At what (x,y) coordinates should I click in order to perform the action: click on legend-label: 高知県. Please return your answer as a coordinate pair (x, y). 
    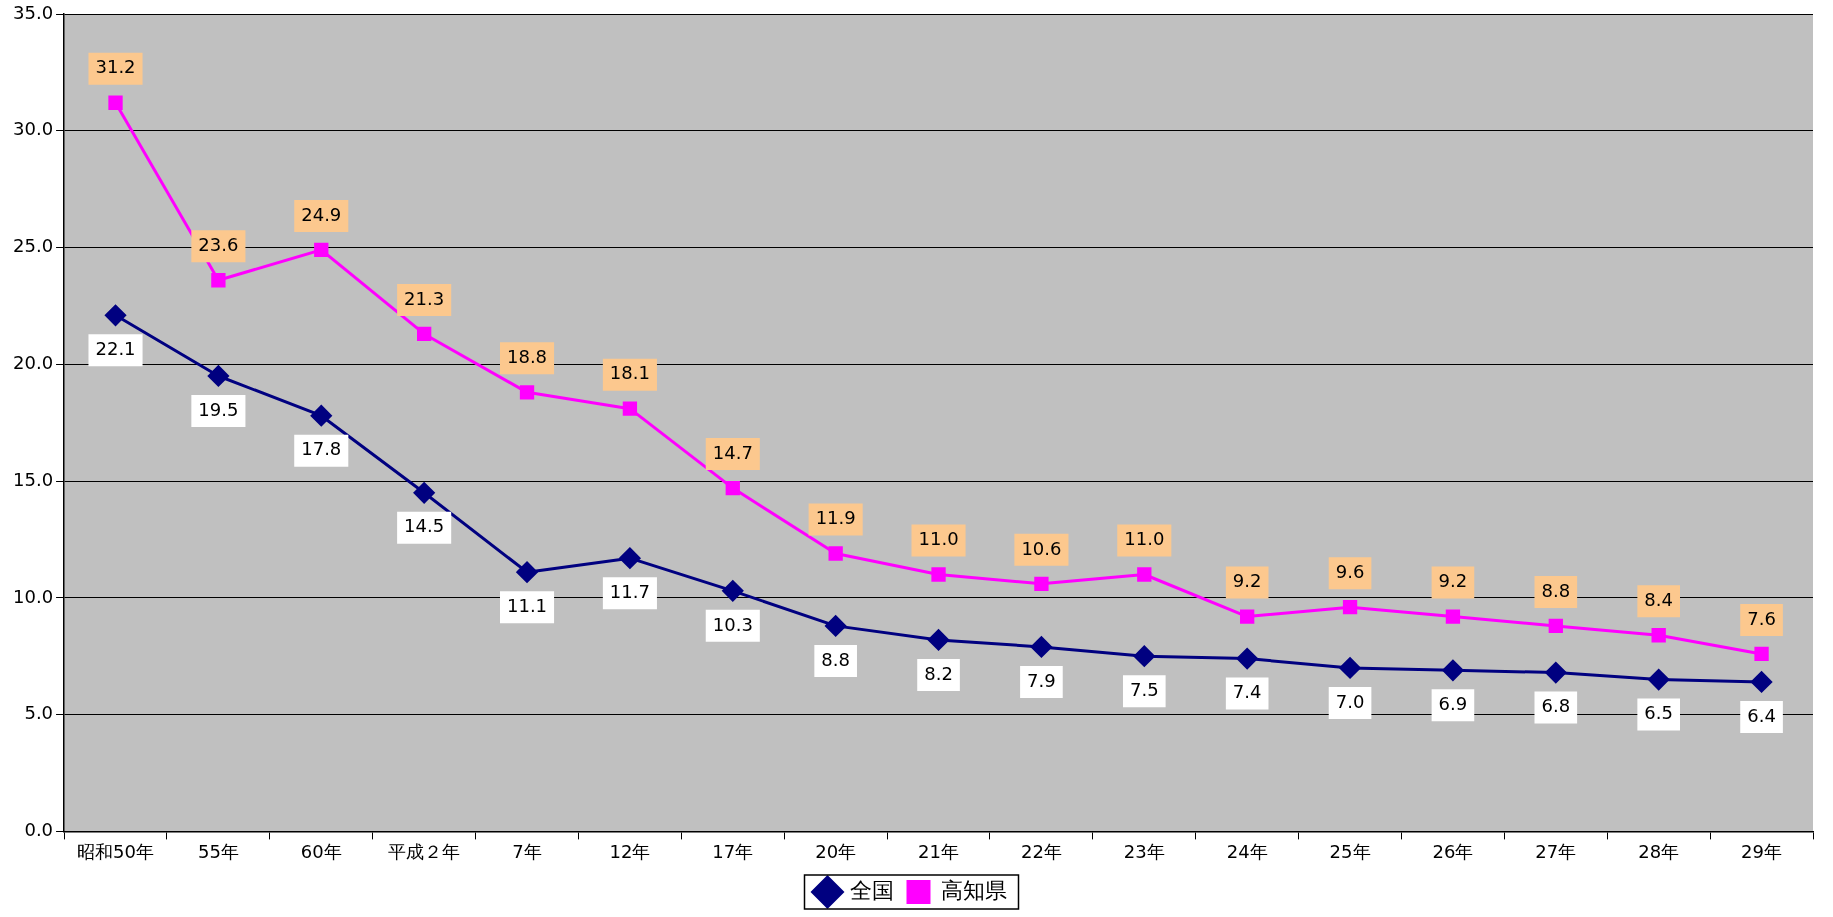
    Looking at the image, I should click on (973, 890).